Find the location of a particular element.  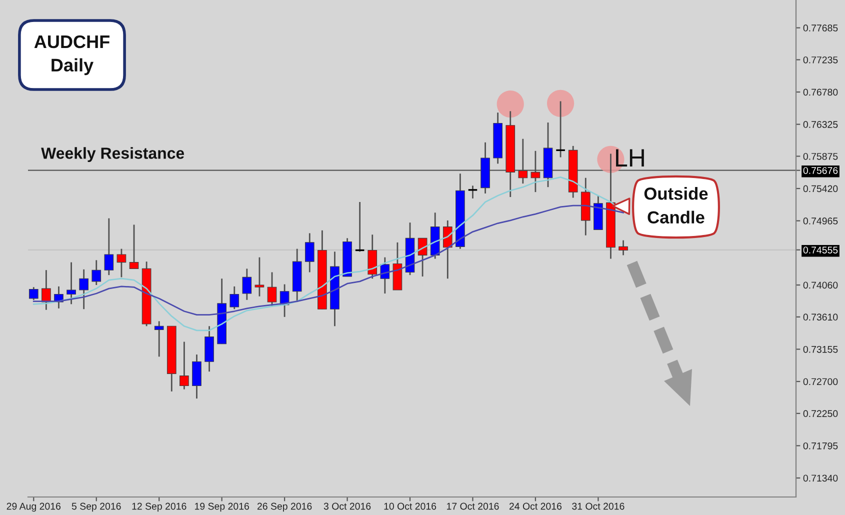

x-tick-label: 29 Aug 2016 is located at coordinates (33, 507).